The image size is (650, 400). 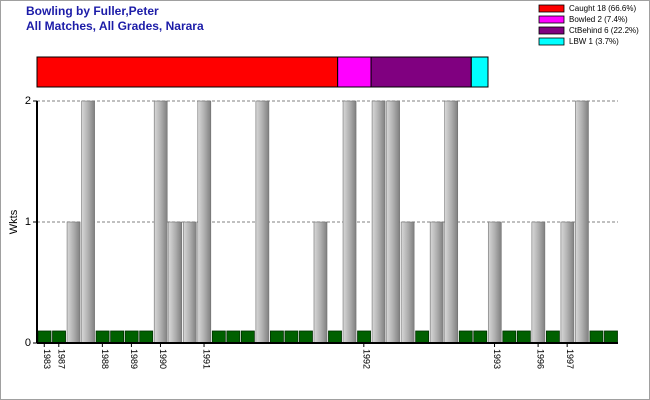 What do you see at coordinates (47, 359) in the screenshot?
I see `x-tick-label: 1983` at bounding box center [47, 359].